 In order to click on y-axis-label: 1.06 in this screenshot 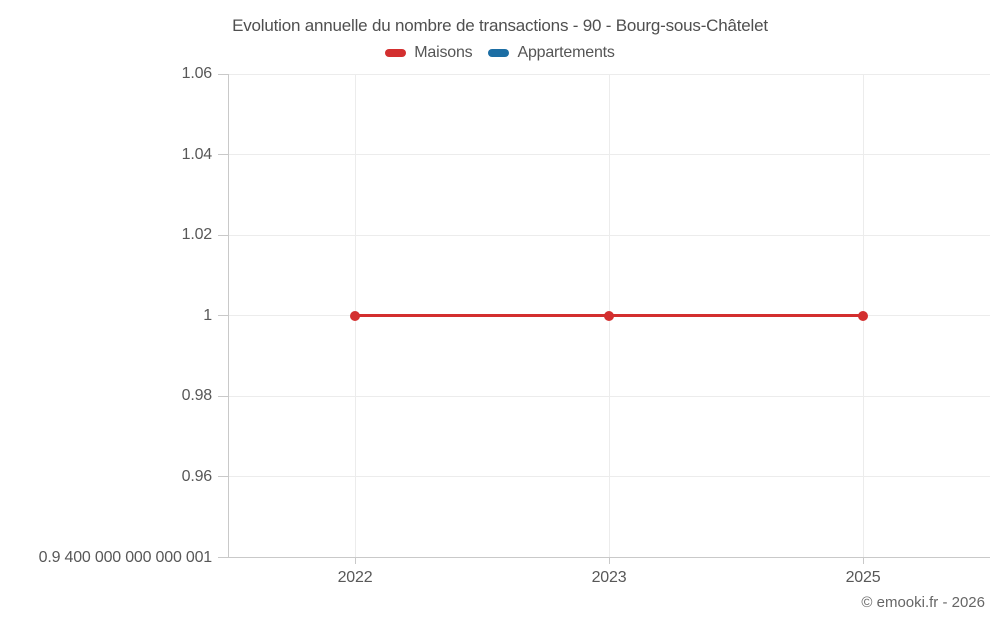, I will do `click(197, 73)`.